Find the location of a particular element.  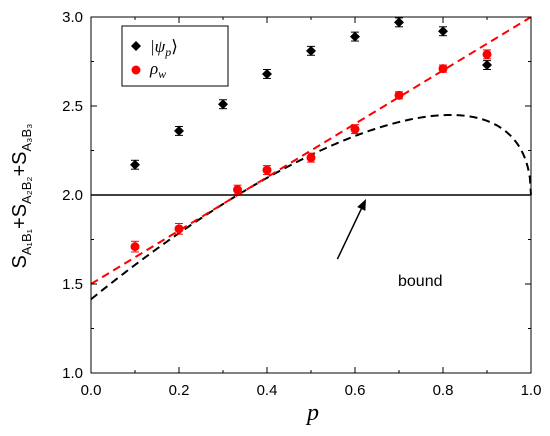

legend-label-rho: ρw is located at coordinates (157, 70).